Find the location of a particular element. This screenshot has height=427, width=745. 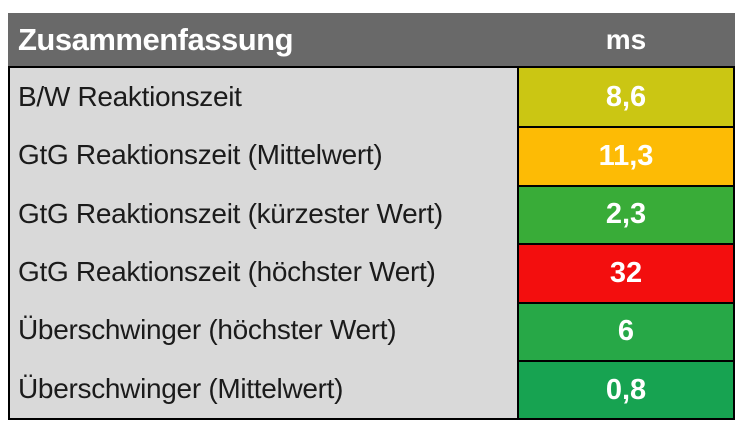

table-row: GtG Reaktionszeit (Mittelwert) 11,3 is located at coordinates (371, 155).